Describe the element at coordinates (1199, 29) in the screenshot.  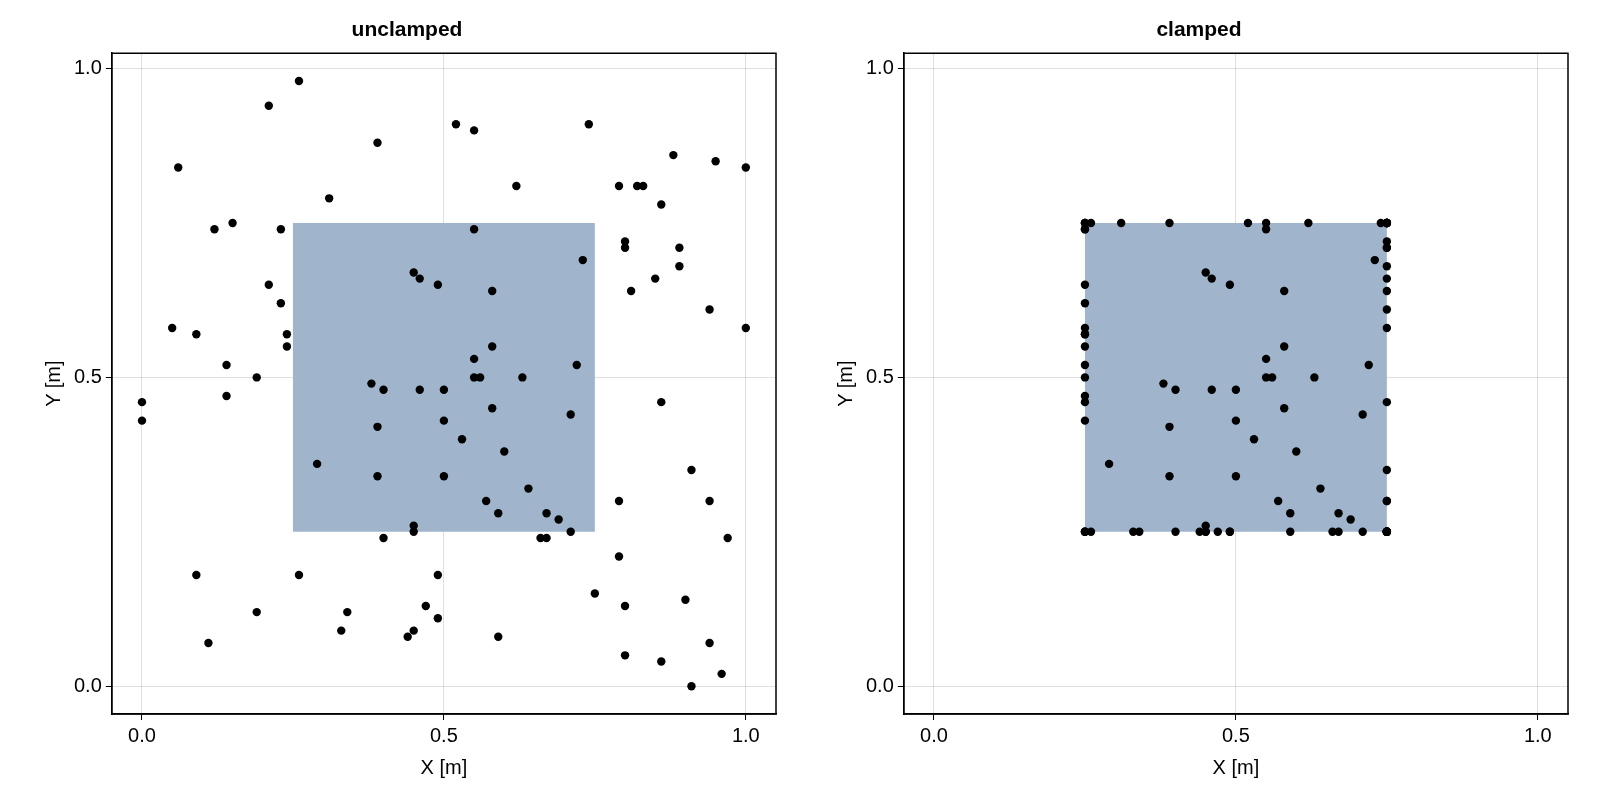
I see `chart-title: clamped` at that location.